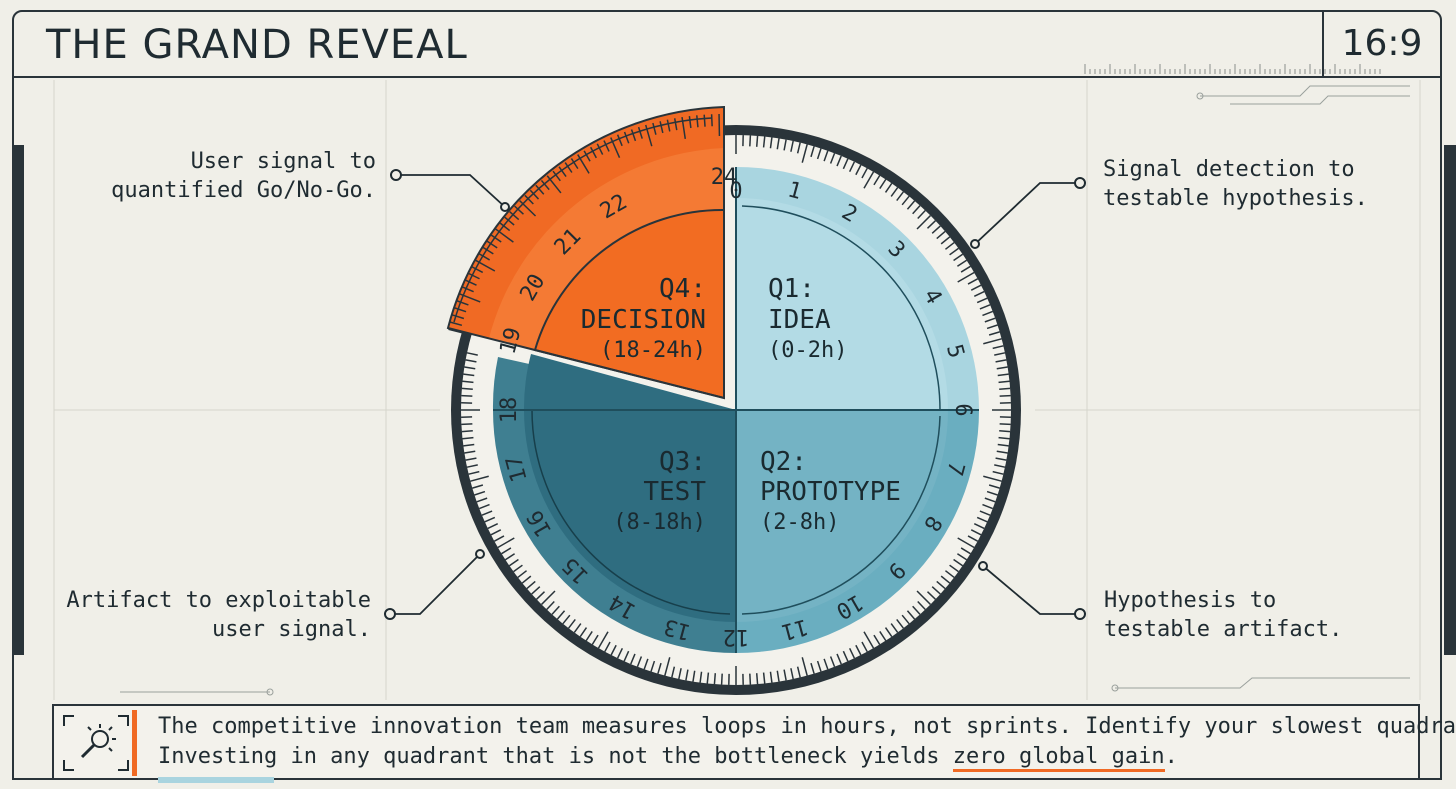  What do you see at coordinates (807, 350) in the screenshot?
I see `q1-range: (0-2h)` at bounding box center [807, 350].